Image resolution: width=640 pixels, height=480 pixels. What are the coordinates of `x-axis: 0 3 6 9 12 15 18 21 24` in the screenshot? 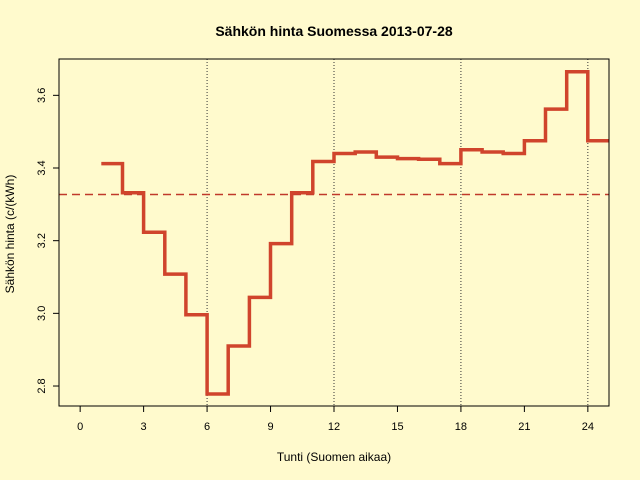 It's located at (335, 419).